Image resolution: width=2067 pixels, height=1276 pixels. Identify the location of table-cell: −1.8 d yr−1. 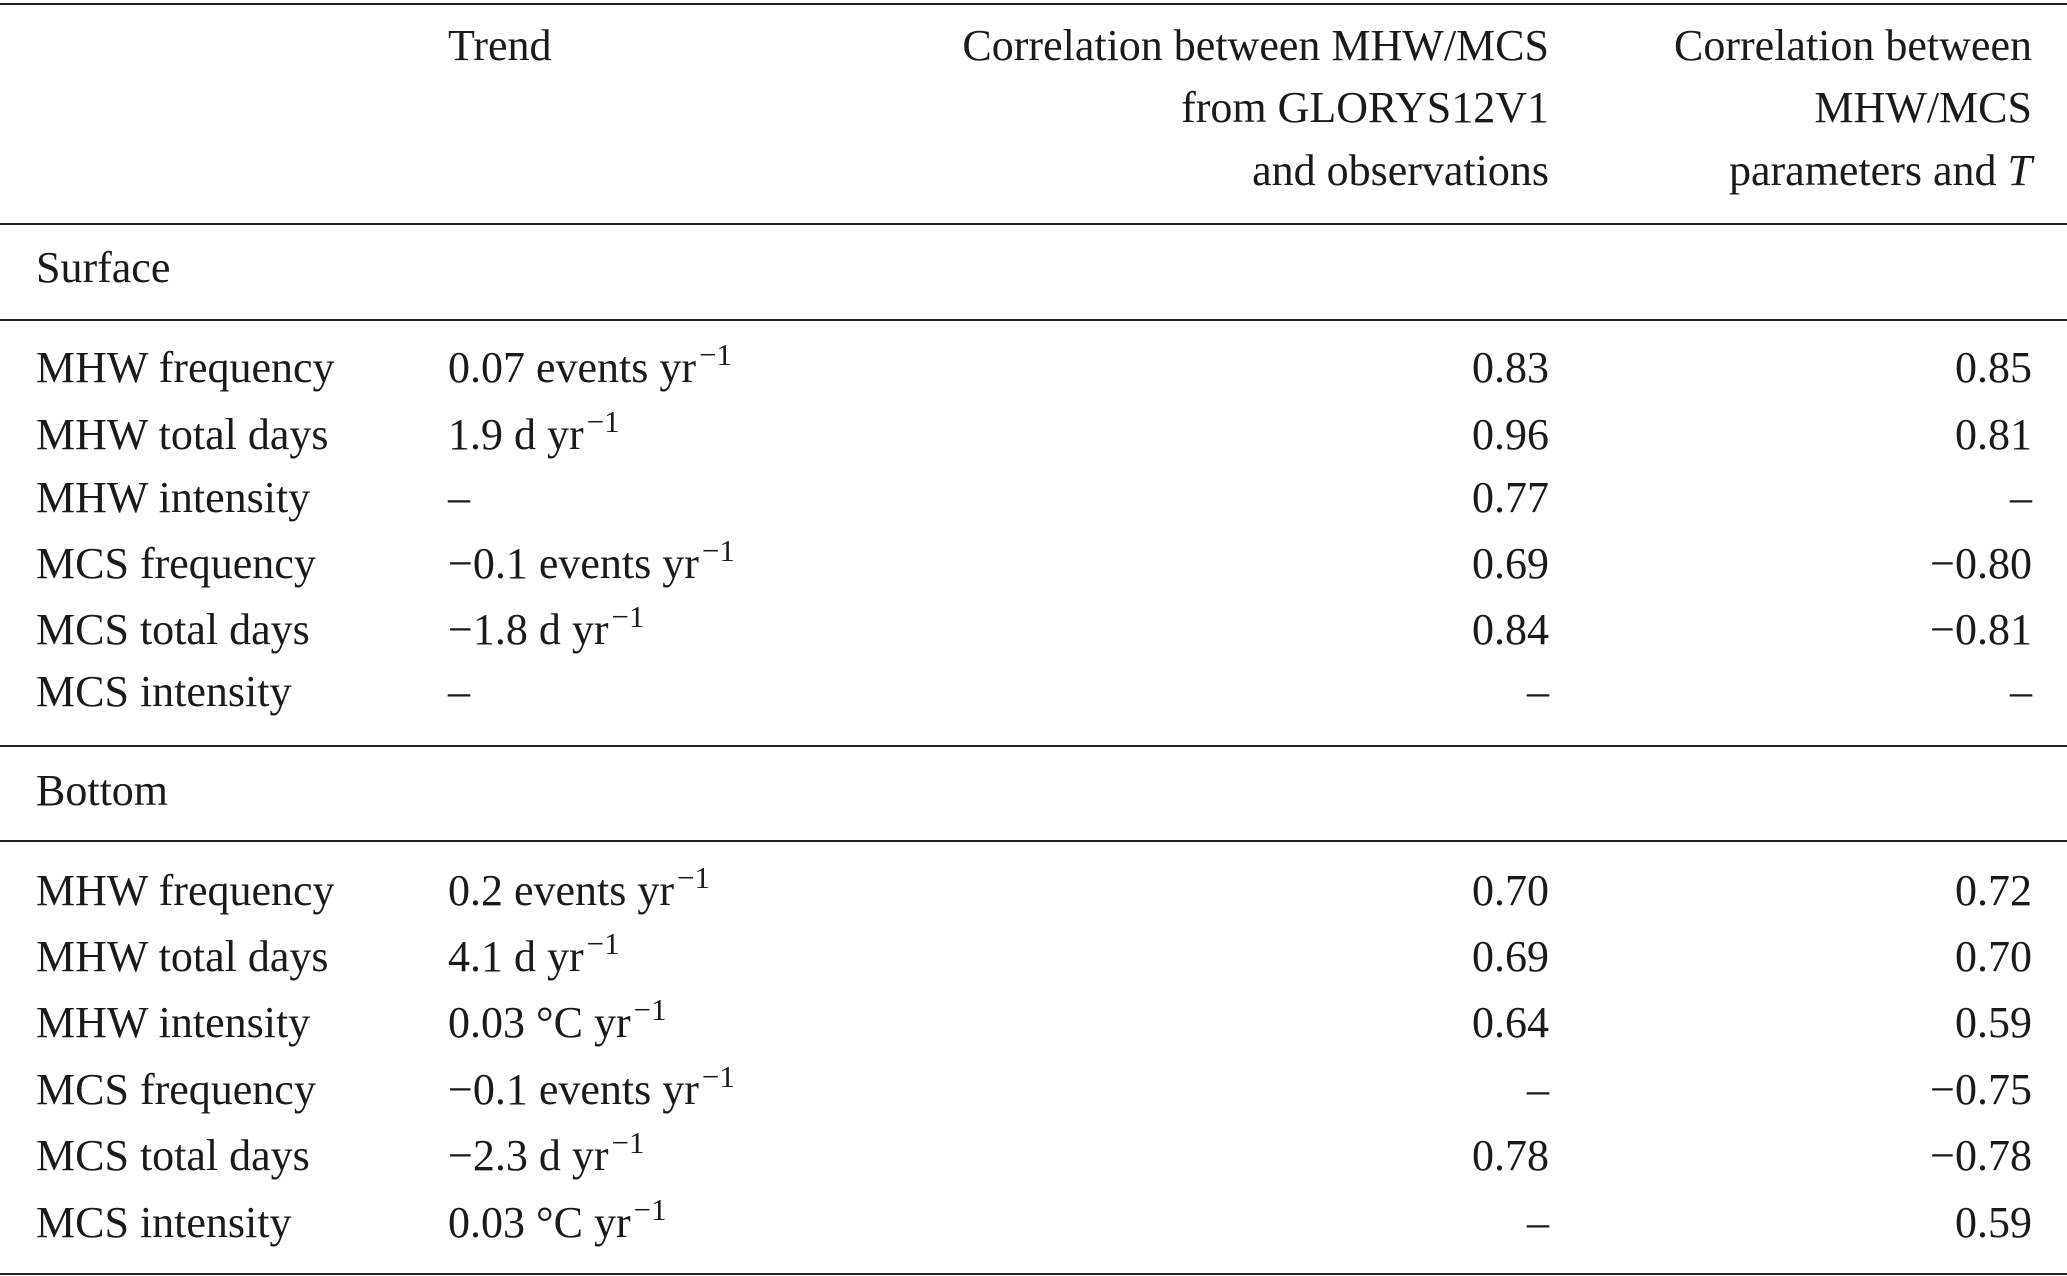
(546, 627).